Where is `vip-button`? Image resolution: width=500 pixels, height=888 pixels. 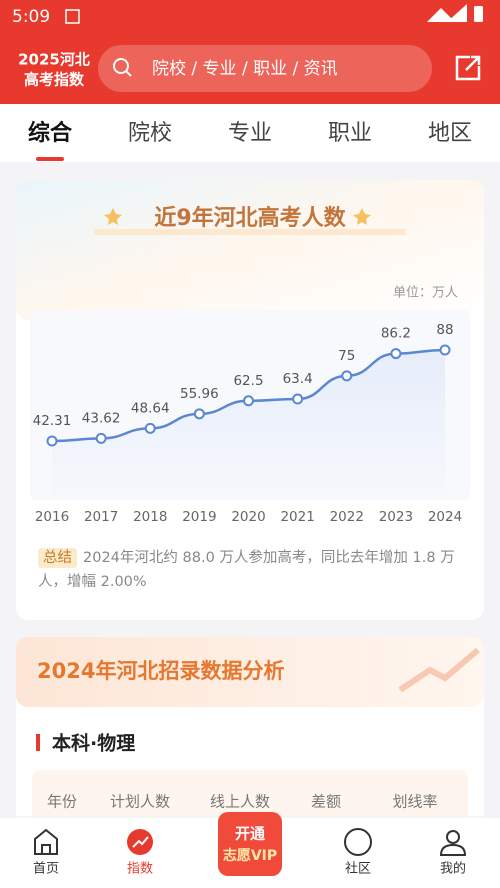 vip-button is located at coordinates (250, 844).